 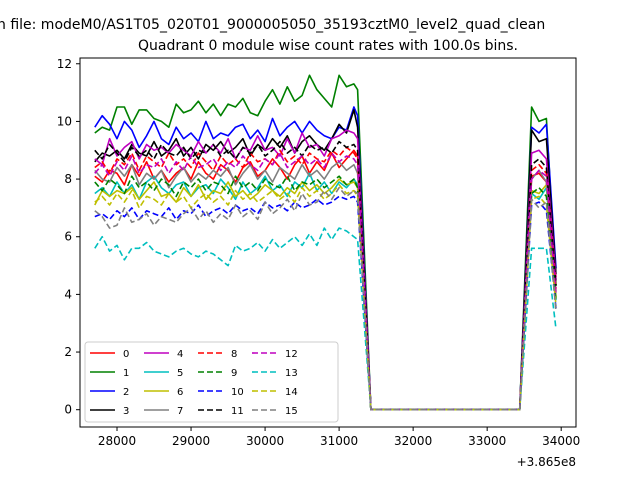 I want to click on x-tick-label: 30000, so click(x=265, y=441).